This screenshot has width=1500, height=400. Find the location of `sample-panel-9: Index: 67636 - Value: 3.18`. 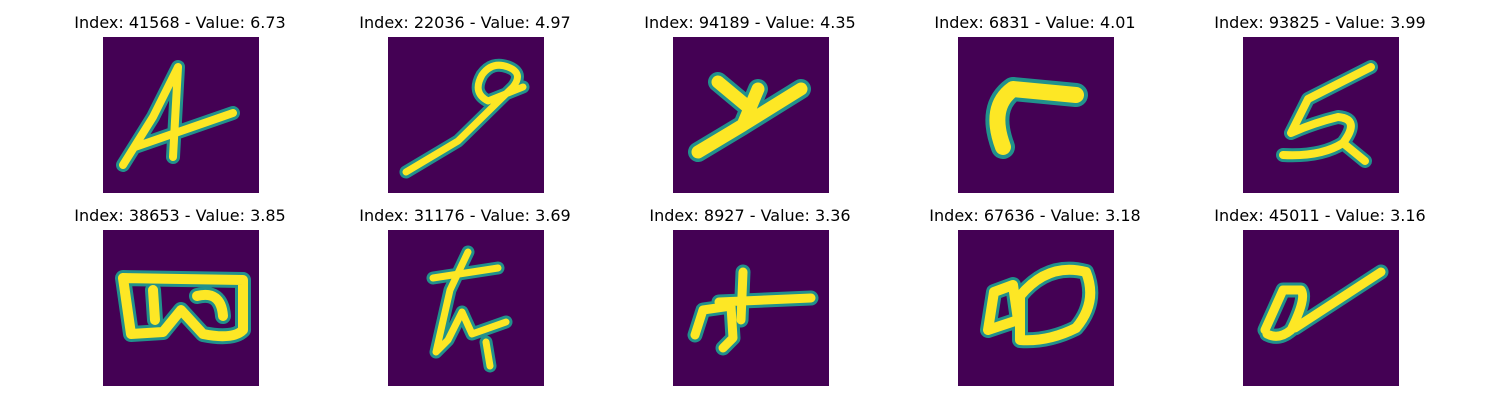

sample-panel-9: Index: 67636 - Value: 3.18 is located at coordinates (1035, 300).